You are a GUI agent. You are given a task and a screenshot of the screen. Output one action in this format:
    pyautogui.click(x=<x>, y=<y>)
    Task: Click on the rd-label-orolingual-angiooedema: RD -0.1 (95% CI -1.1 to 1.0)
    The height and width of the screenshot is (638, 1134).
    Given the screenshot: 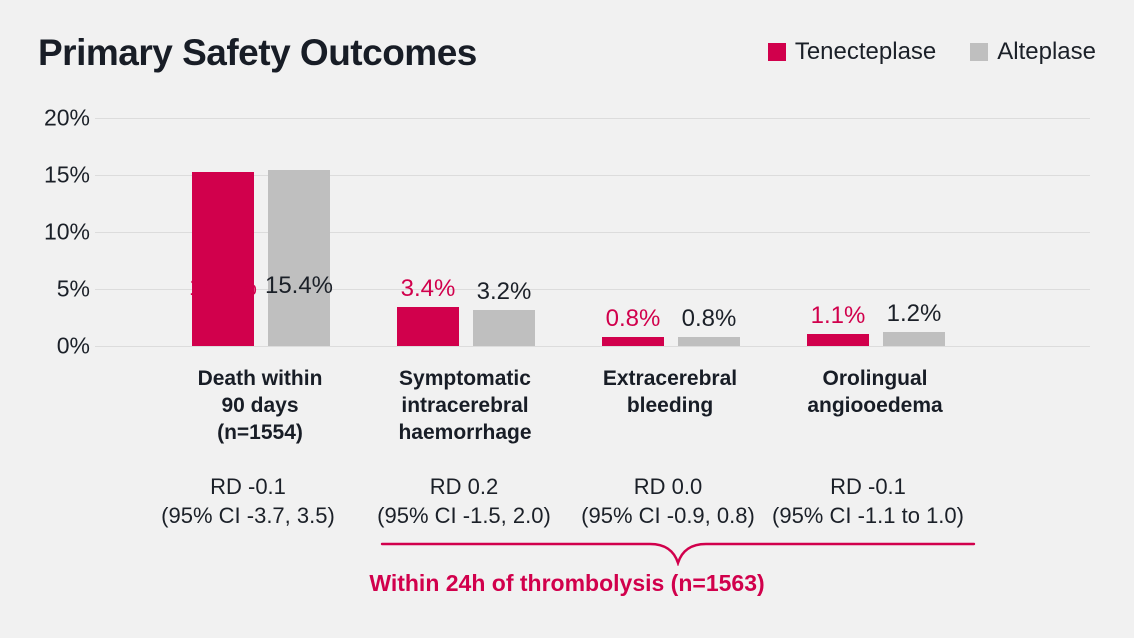 What is the action you would take?
    pyautogui.click(x=868, y=501)
    